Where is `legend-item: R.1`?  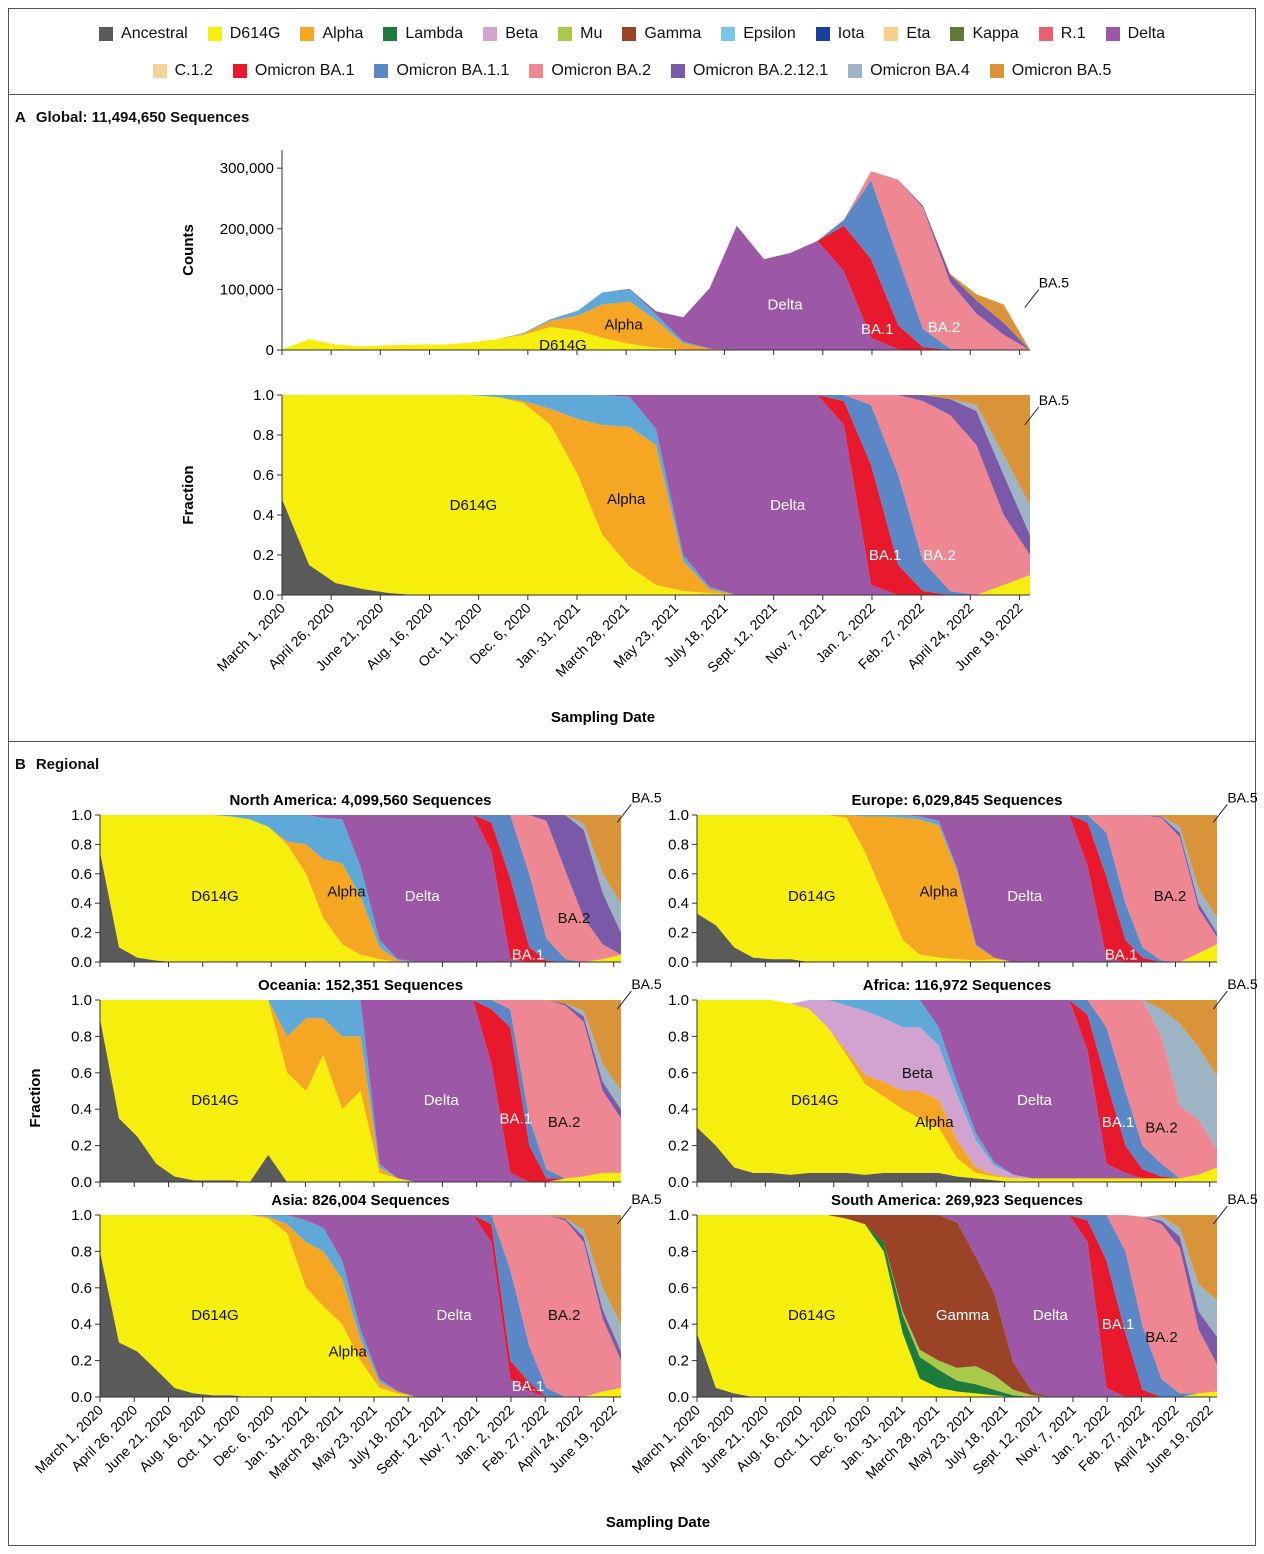
legend-item: R.1 is located at coordinates (1062, 34).